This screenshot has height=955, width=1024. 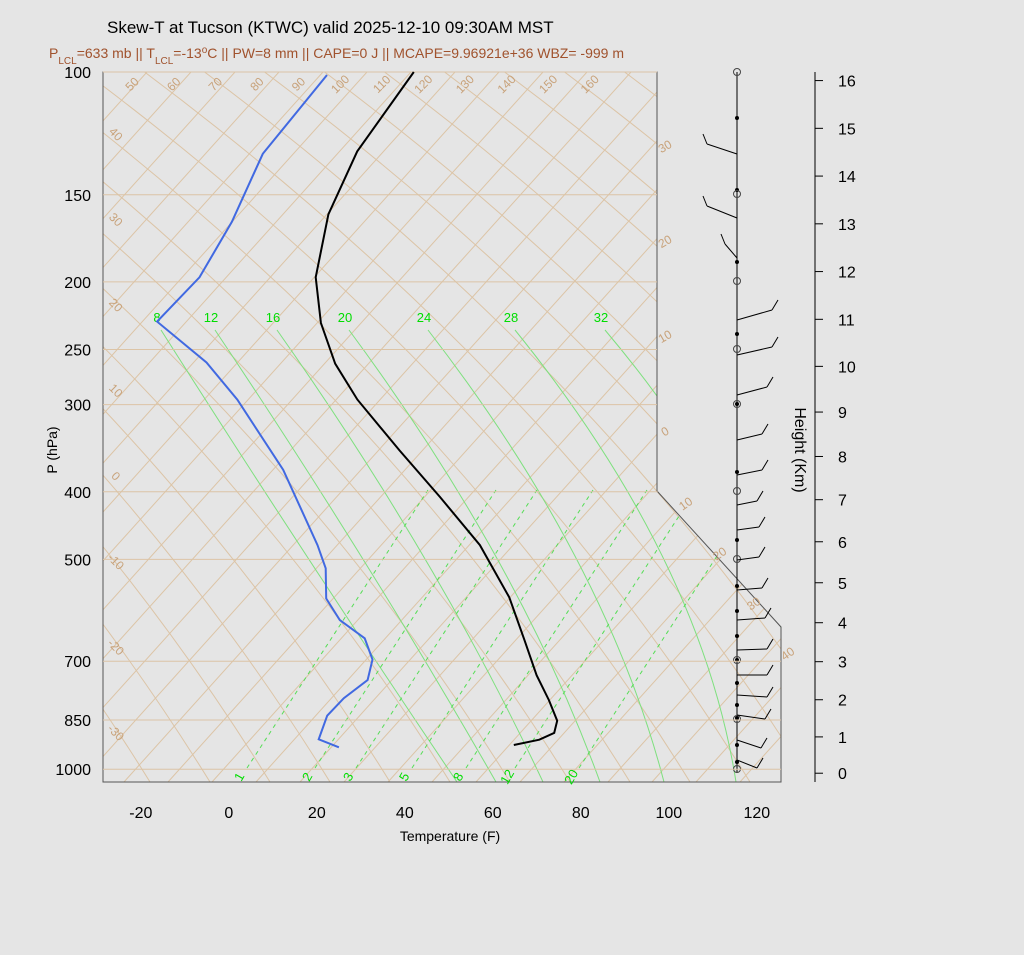 I want to click on x-tick-label: -20, so click(x=140, y=813).